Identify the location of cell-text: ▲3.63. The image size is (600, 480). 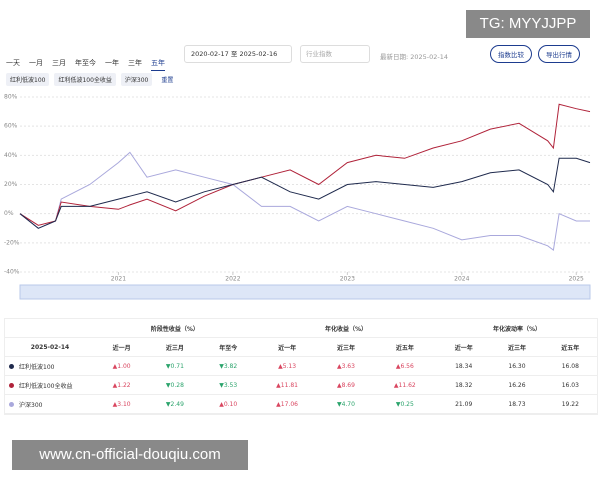
(345, 366).